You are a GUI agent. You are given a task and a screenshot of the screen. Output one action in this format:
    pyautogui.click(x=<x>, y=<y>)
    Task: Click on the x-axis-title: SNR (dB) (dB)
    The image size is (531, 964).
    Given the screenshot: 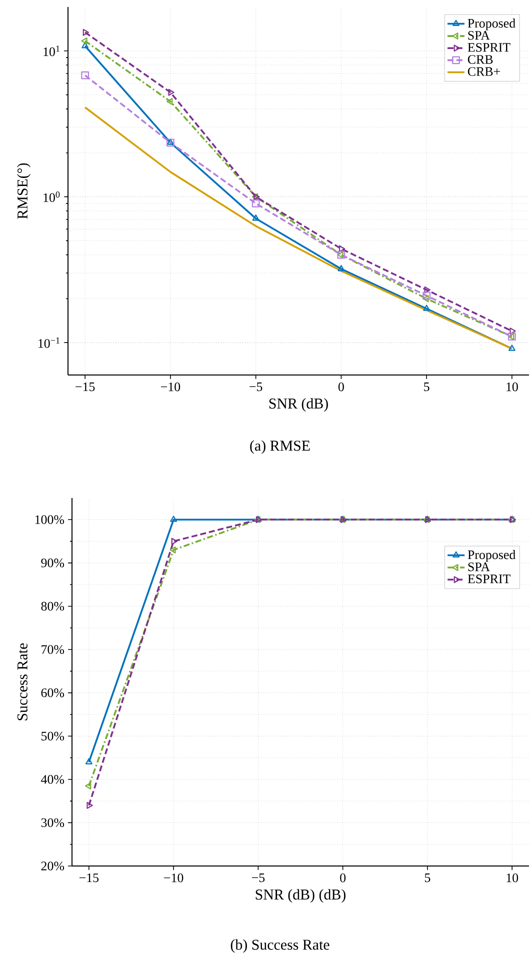 What is the action you would take?
    pyautogui.click(x=301, y=896)
    